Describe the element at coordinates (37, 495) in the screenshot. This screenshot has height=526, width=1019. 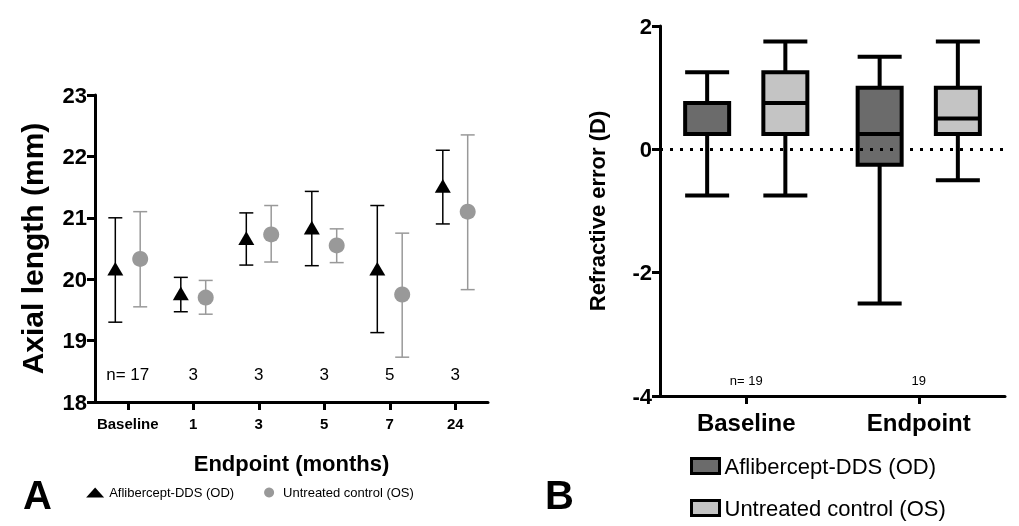
I see `text: A` at that location.